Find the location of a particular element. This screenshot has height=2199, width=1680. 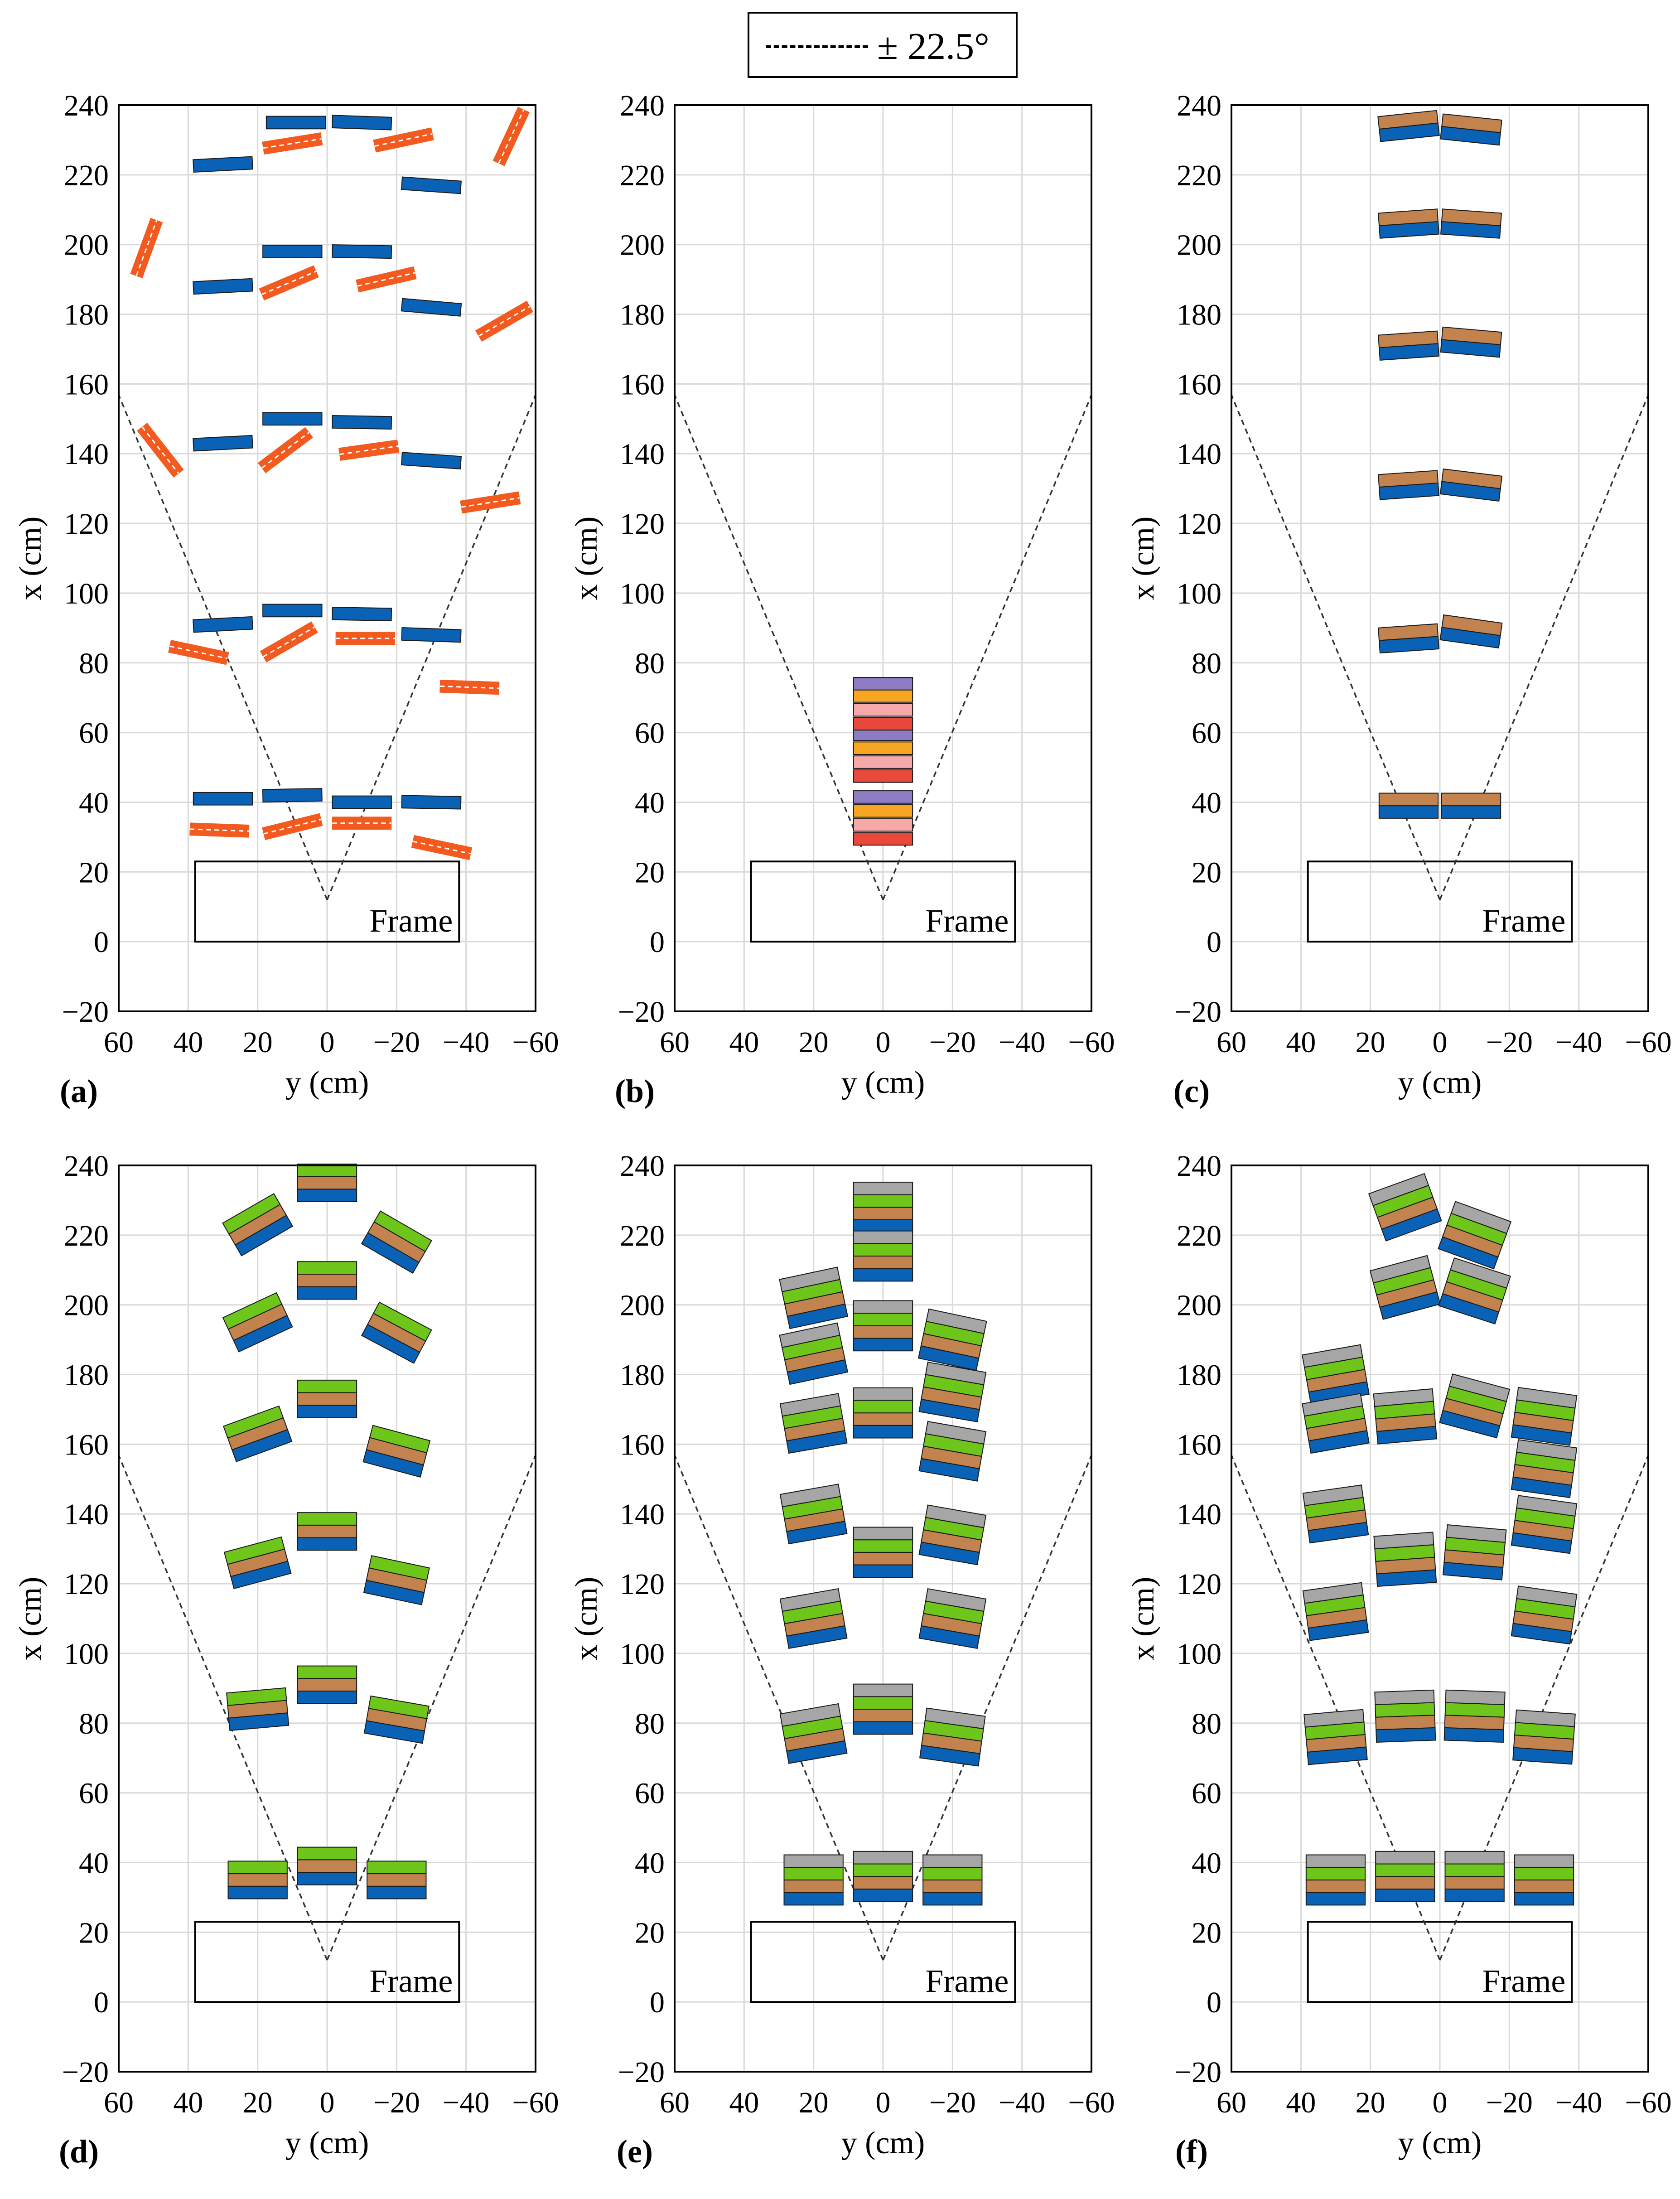

y-tick-label: 140 is located at coordinates (642, 1514).